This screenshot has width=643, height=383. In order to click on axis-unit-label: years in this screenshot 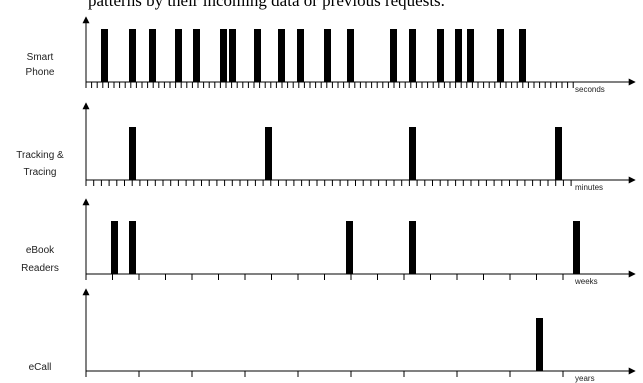, I will do `click(585, 378)`.